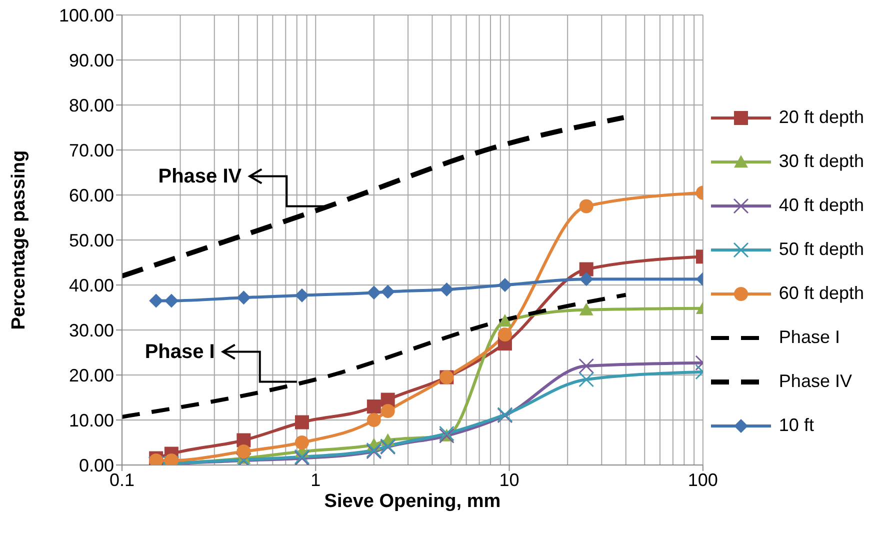  I want to click on x-axis-title: Sieve Opening, mm, so click(412, 501).